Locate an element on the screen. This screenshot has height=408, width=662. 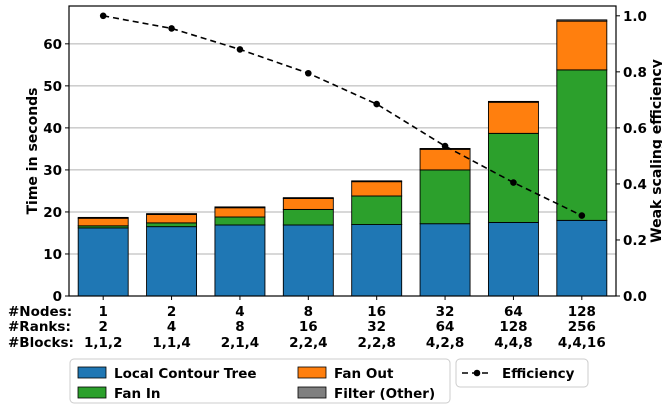
legend-label: Fan In is located at coordinates (137, 394).